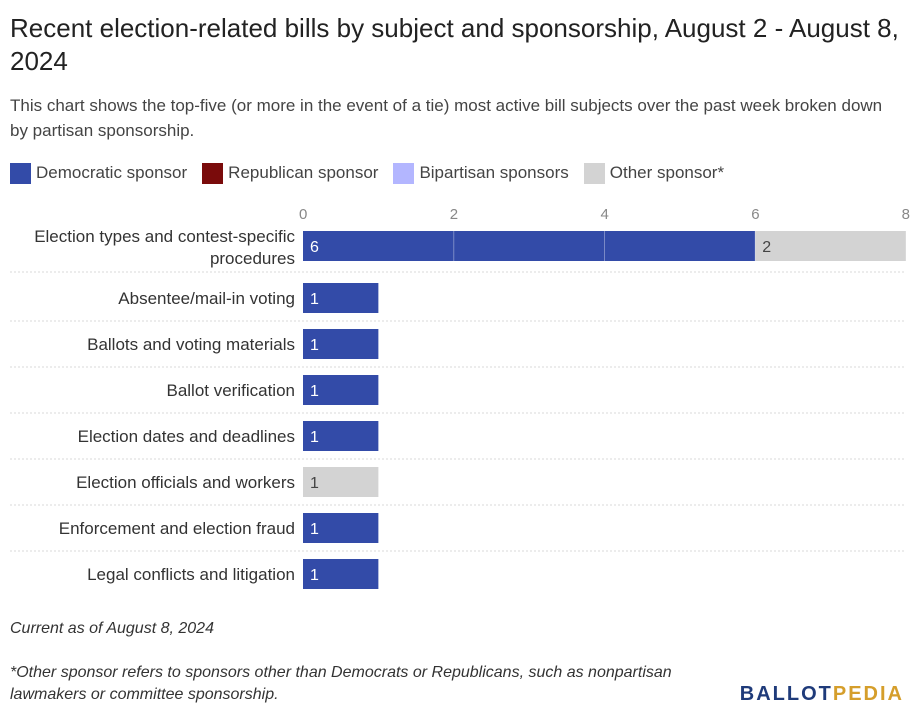 This screenshot has height=715, width=916. I want to click on current-as-of-note: Current as of August 8, 2024, so click(112, 628).